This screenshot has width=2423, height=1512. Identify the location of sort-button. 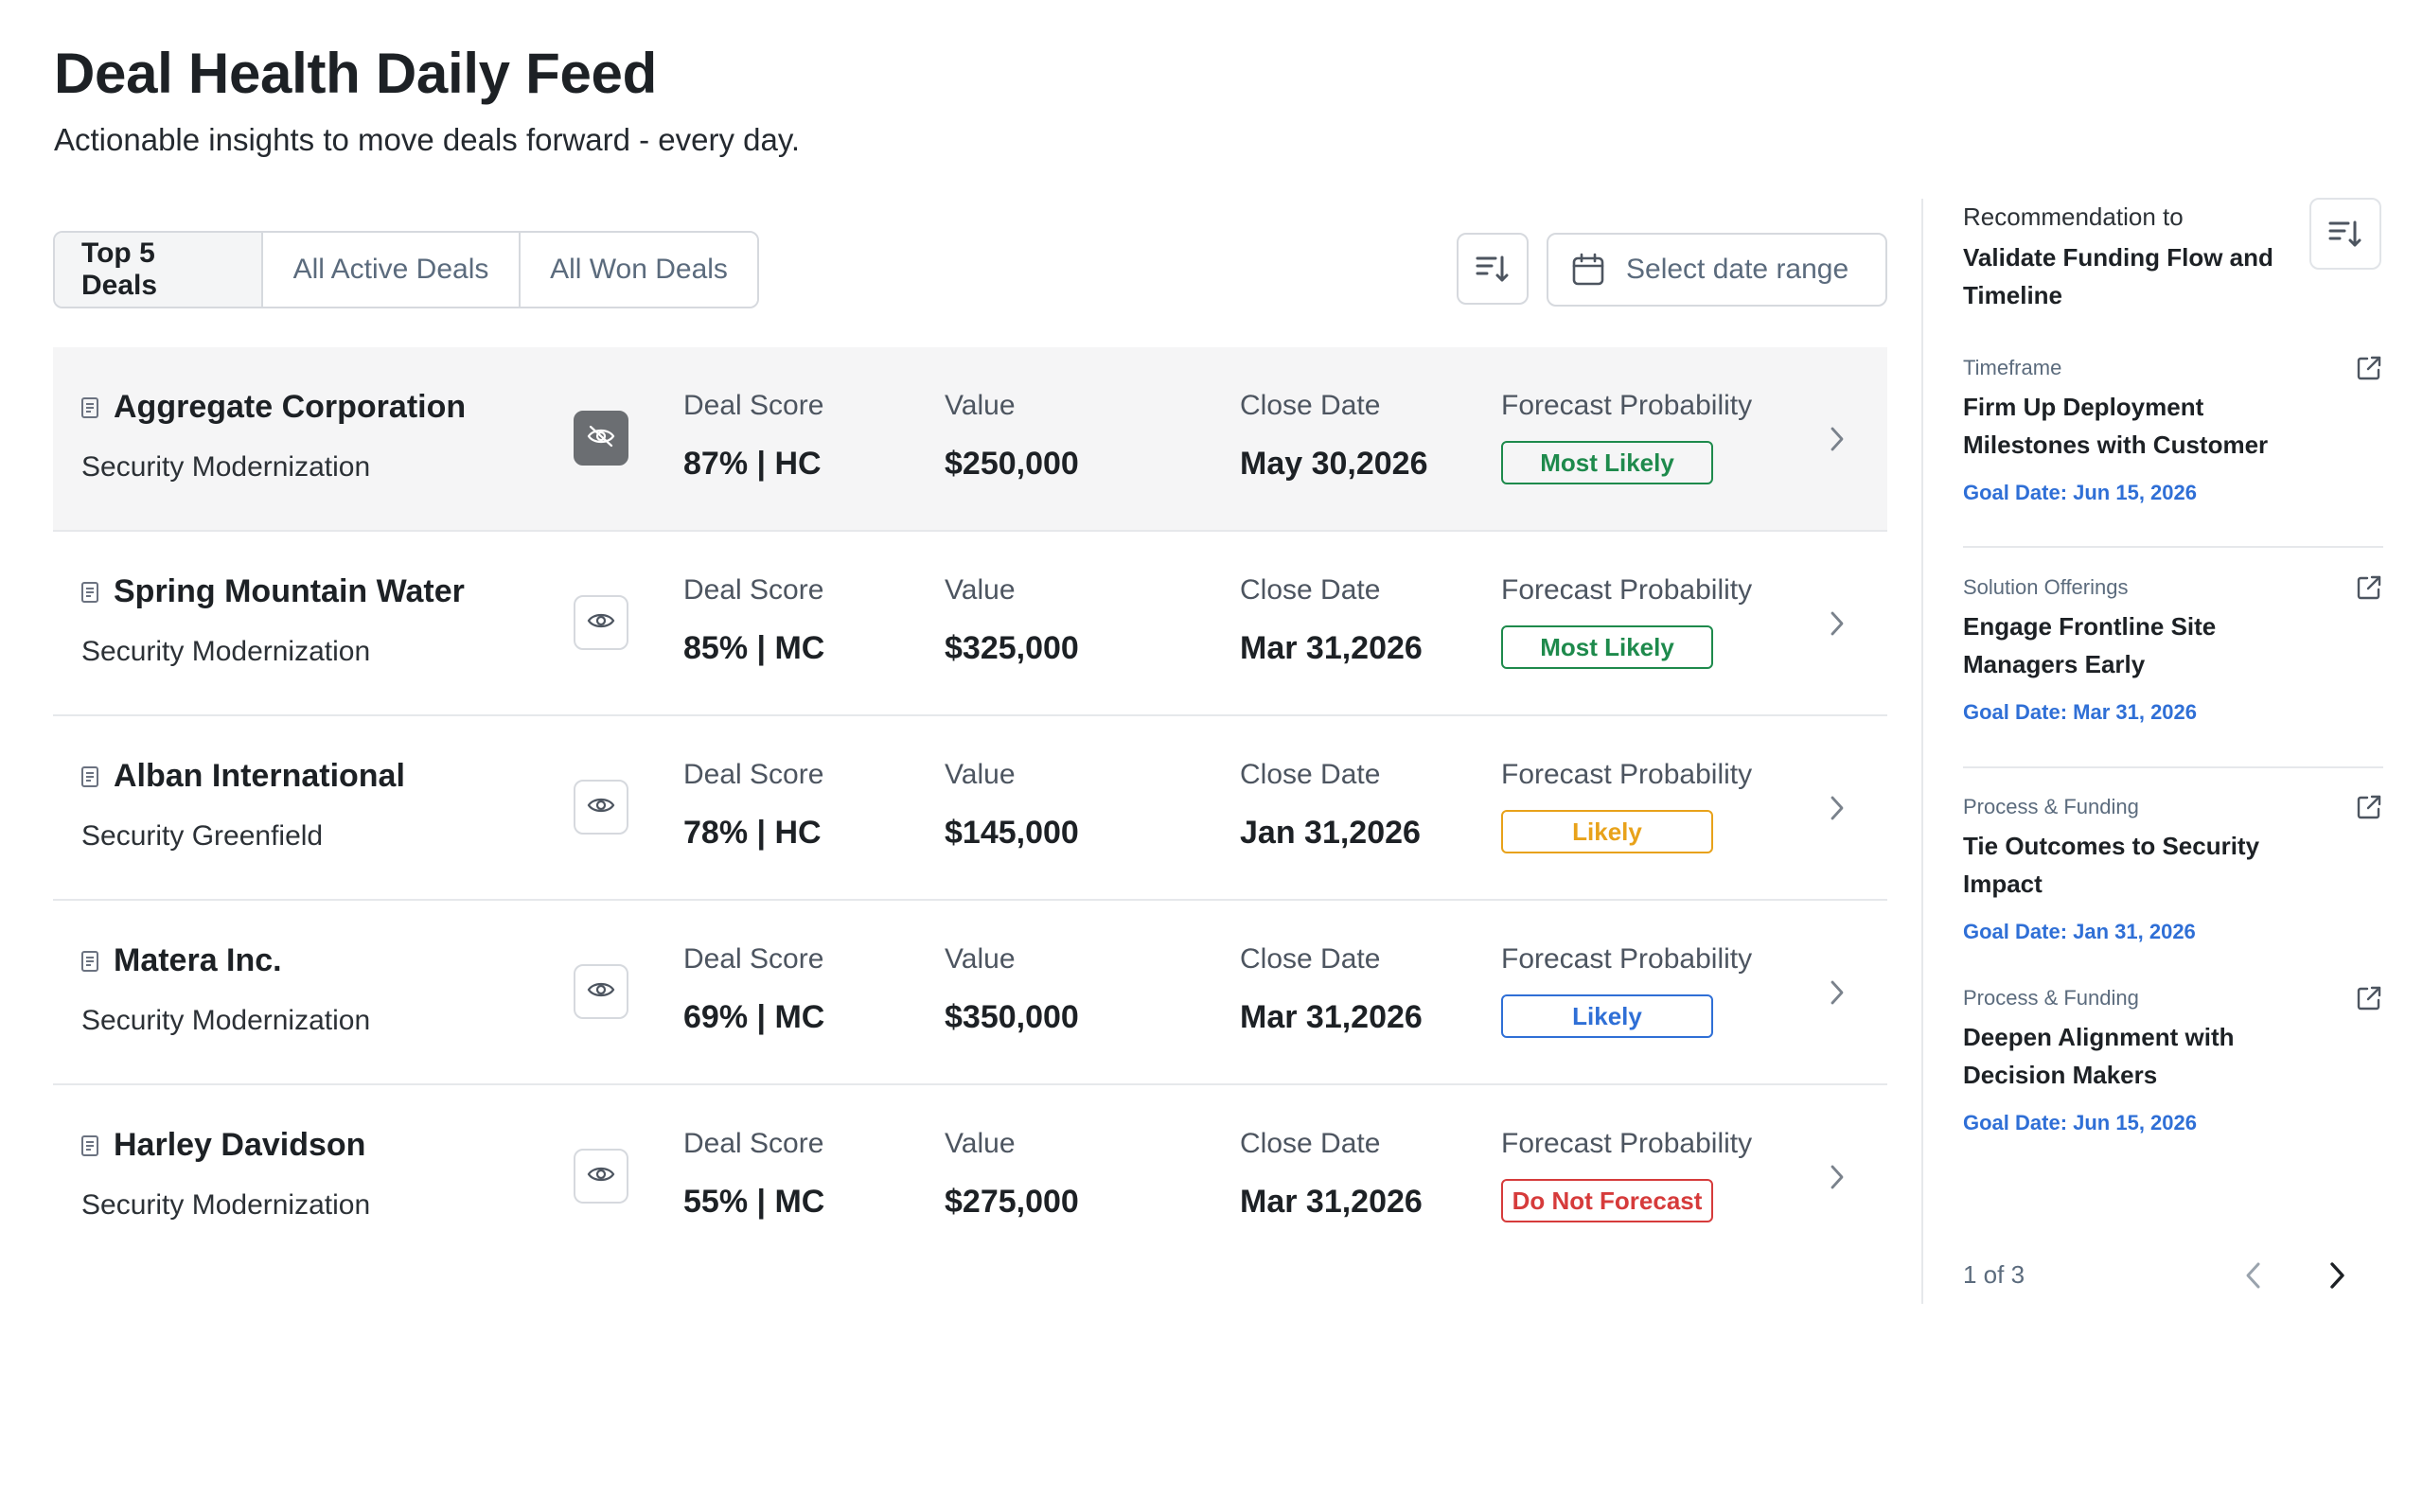
(1493, 269).